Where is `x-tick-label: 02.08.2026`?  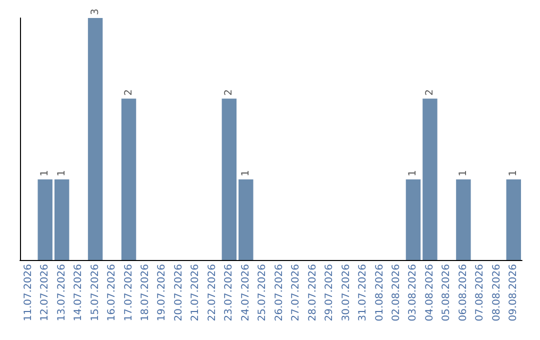 x-tick-label: 02.08.2026 is located at coordinates (396, 293).